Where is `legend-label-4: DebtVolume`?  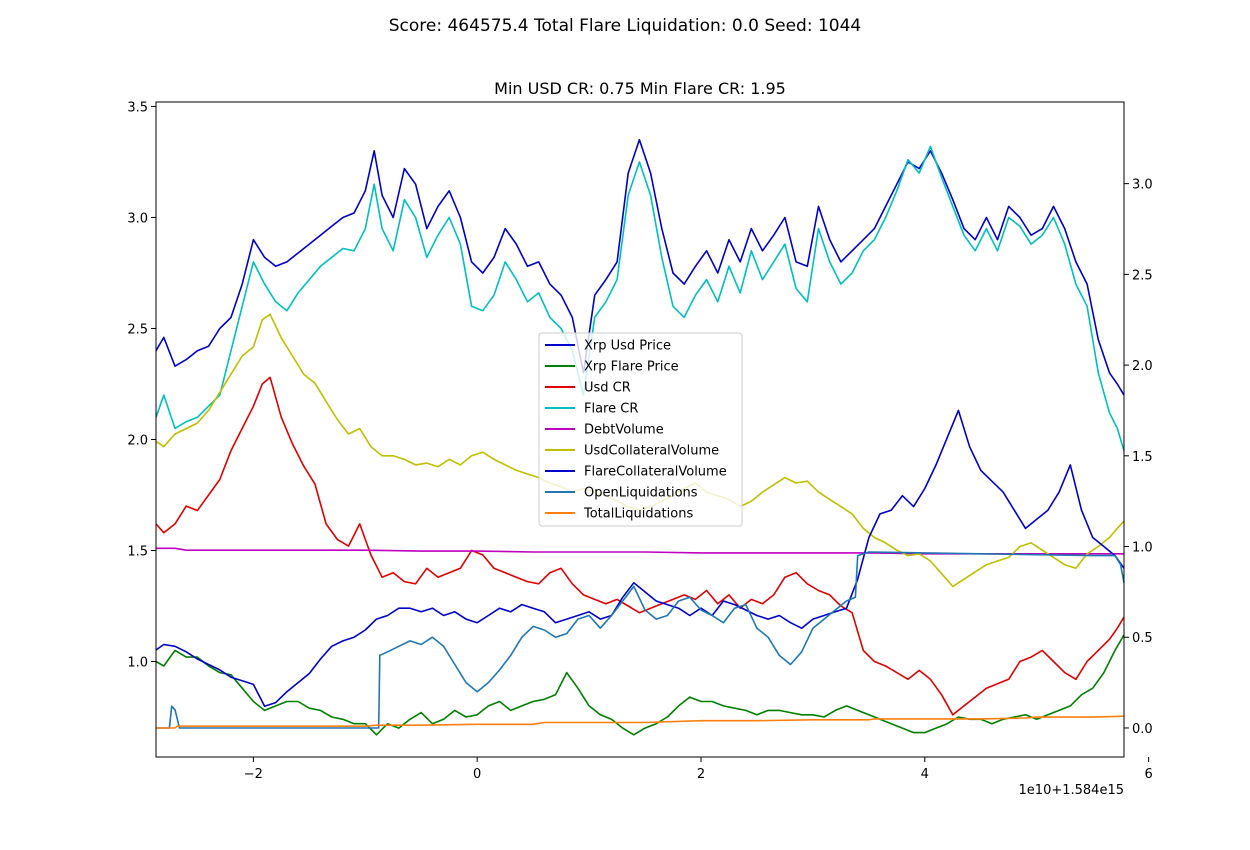
legend-label-4: DebtVolume is located at coordinates (624, 430).